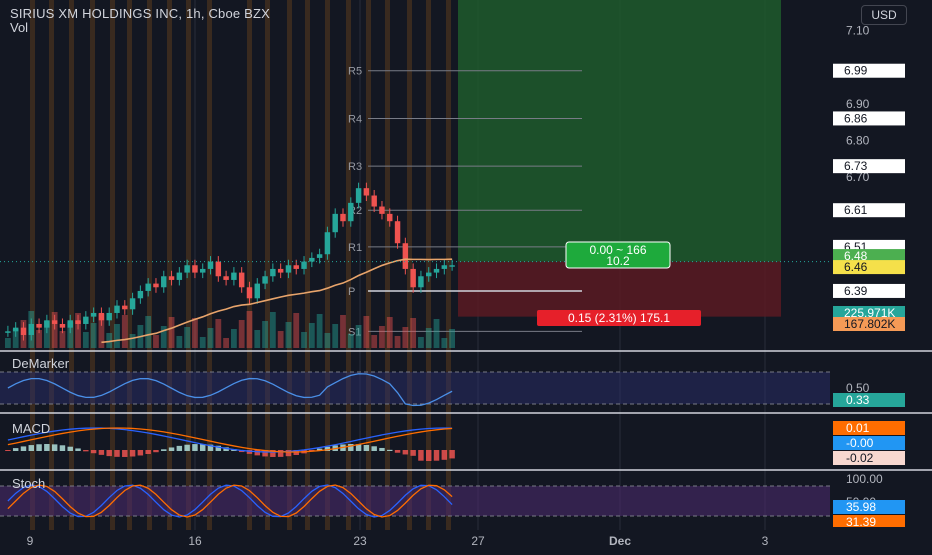  What do you see at coordinates (861, 522) in the screenshot?
I see `stoch-value: 31.39` at bounding box center [861, 522].